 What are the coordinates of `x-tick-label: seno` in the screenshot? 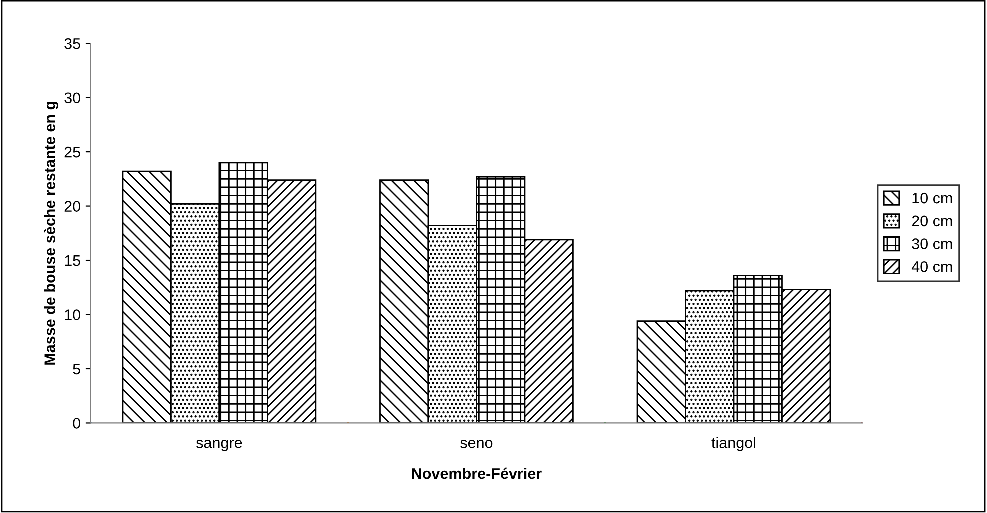 It's located at (476, 444).